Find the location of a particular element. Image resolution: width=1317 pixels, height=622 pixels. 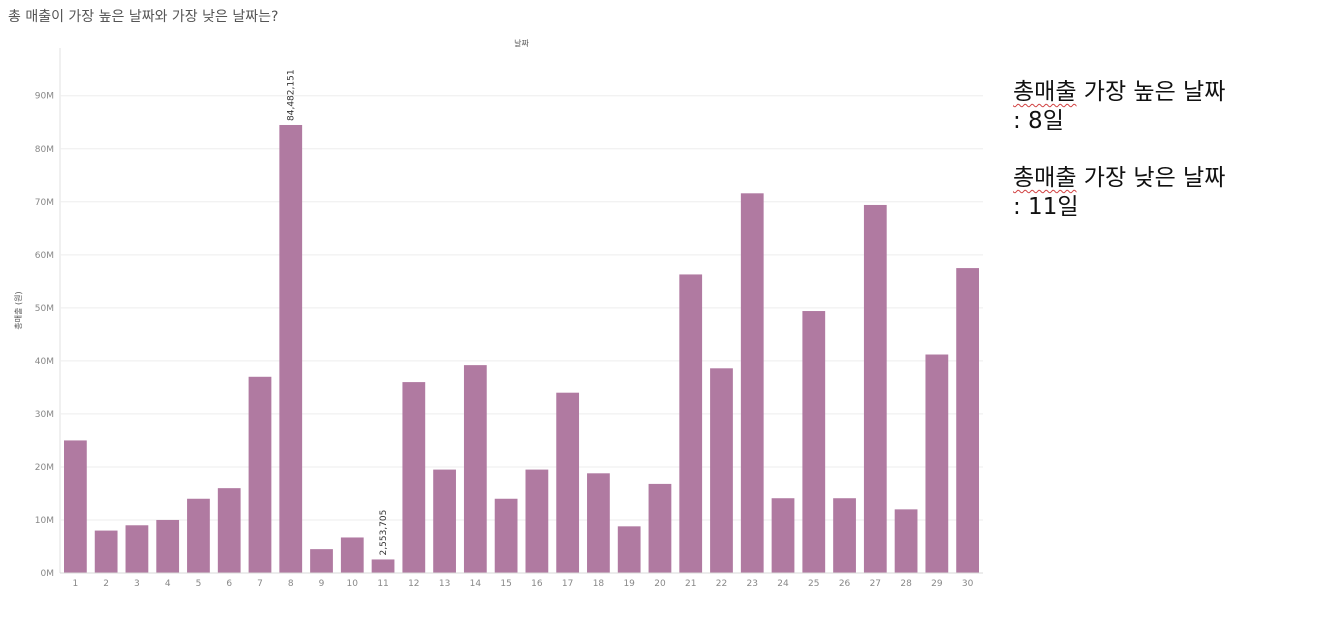

y-tick-label: 30M is located at coordinates (44, 415).